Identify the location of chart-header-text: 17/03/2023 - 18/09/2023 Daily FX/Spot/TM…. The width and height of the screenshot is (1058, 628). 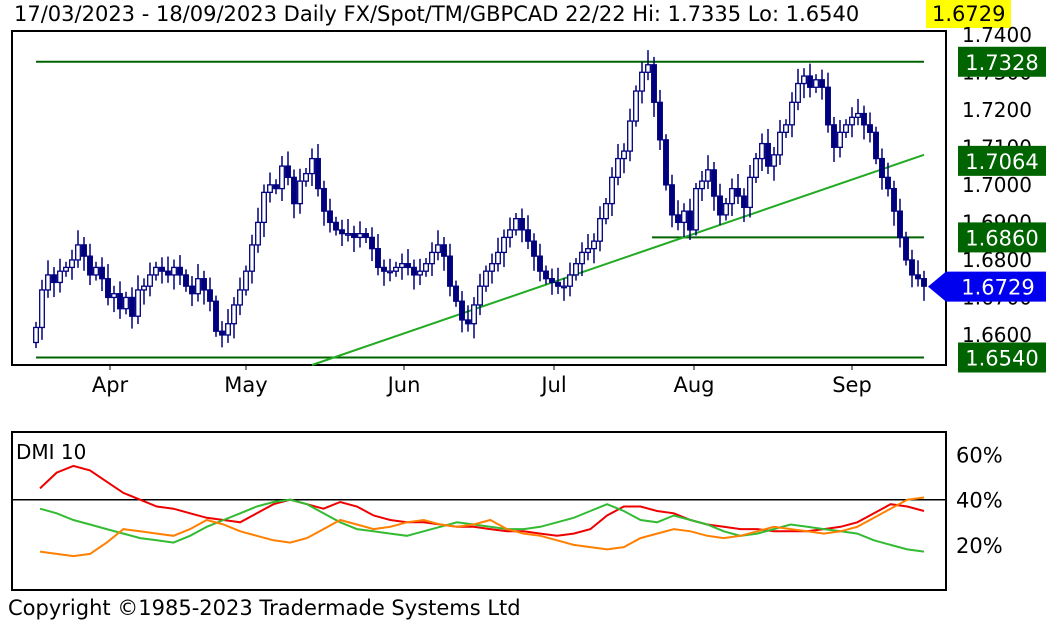
(437, 14).